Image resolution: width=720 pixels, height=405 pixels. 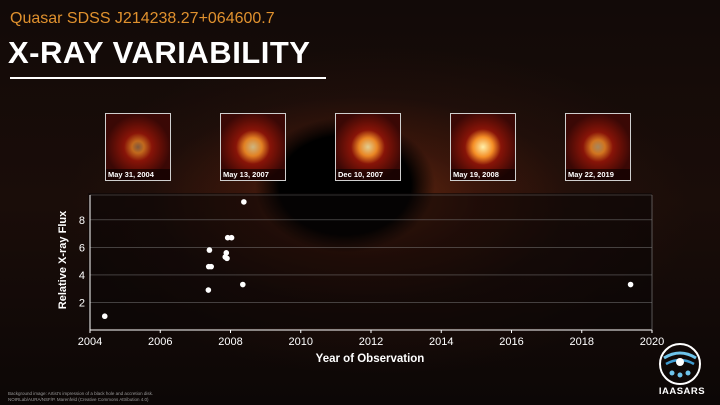 What do you see at coordinates (63, 259) in the screenshot?
I see `y-axis-label: Relative X-ray Flux` at bounding box center [63, 259].